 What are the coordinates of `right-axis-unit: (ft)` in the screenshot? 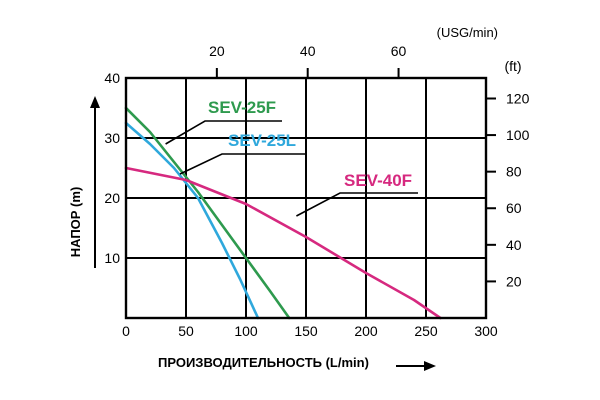 It's located at (512, 66).